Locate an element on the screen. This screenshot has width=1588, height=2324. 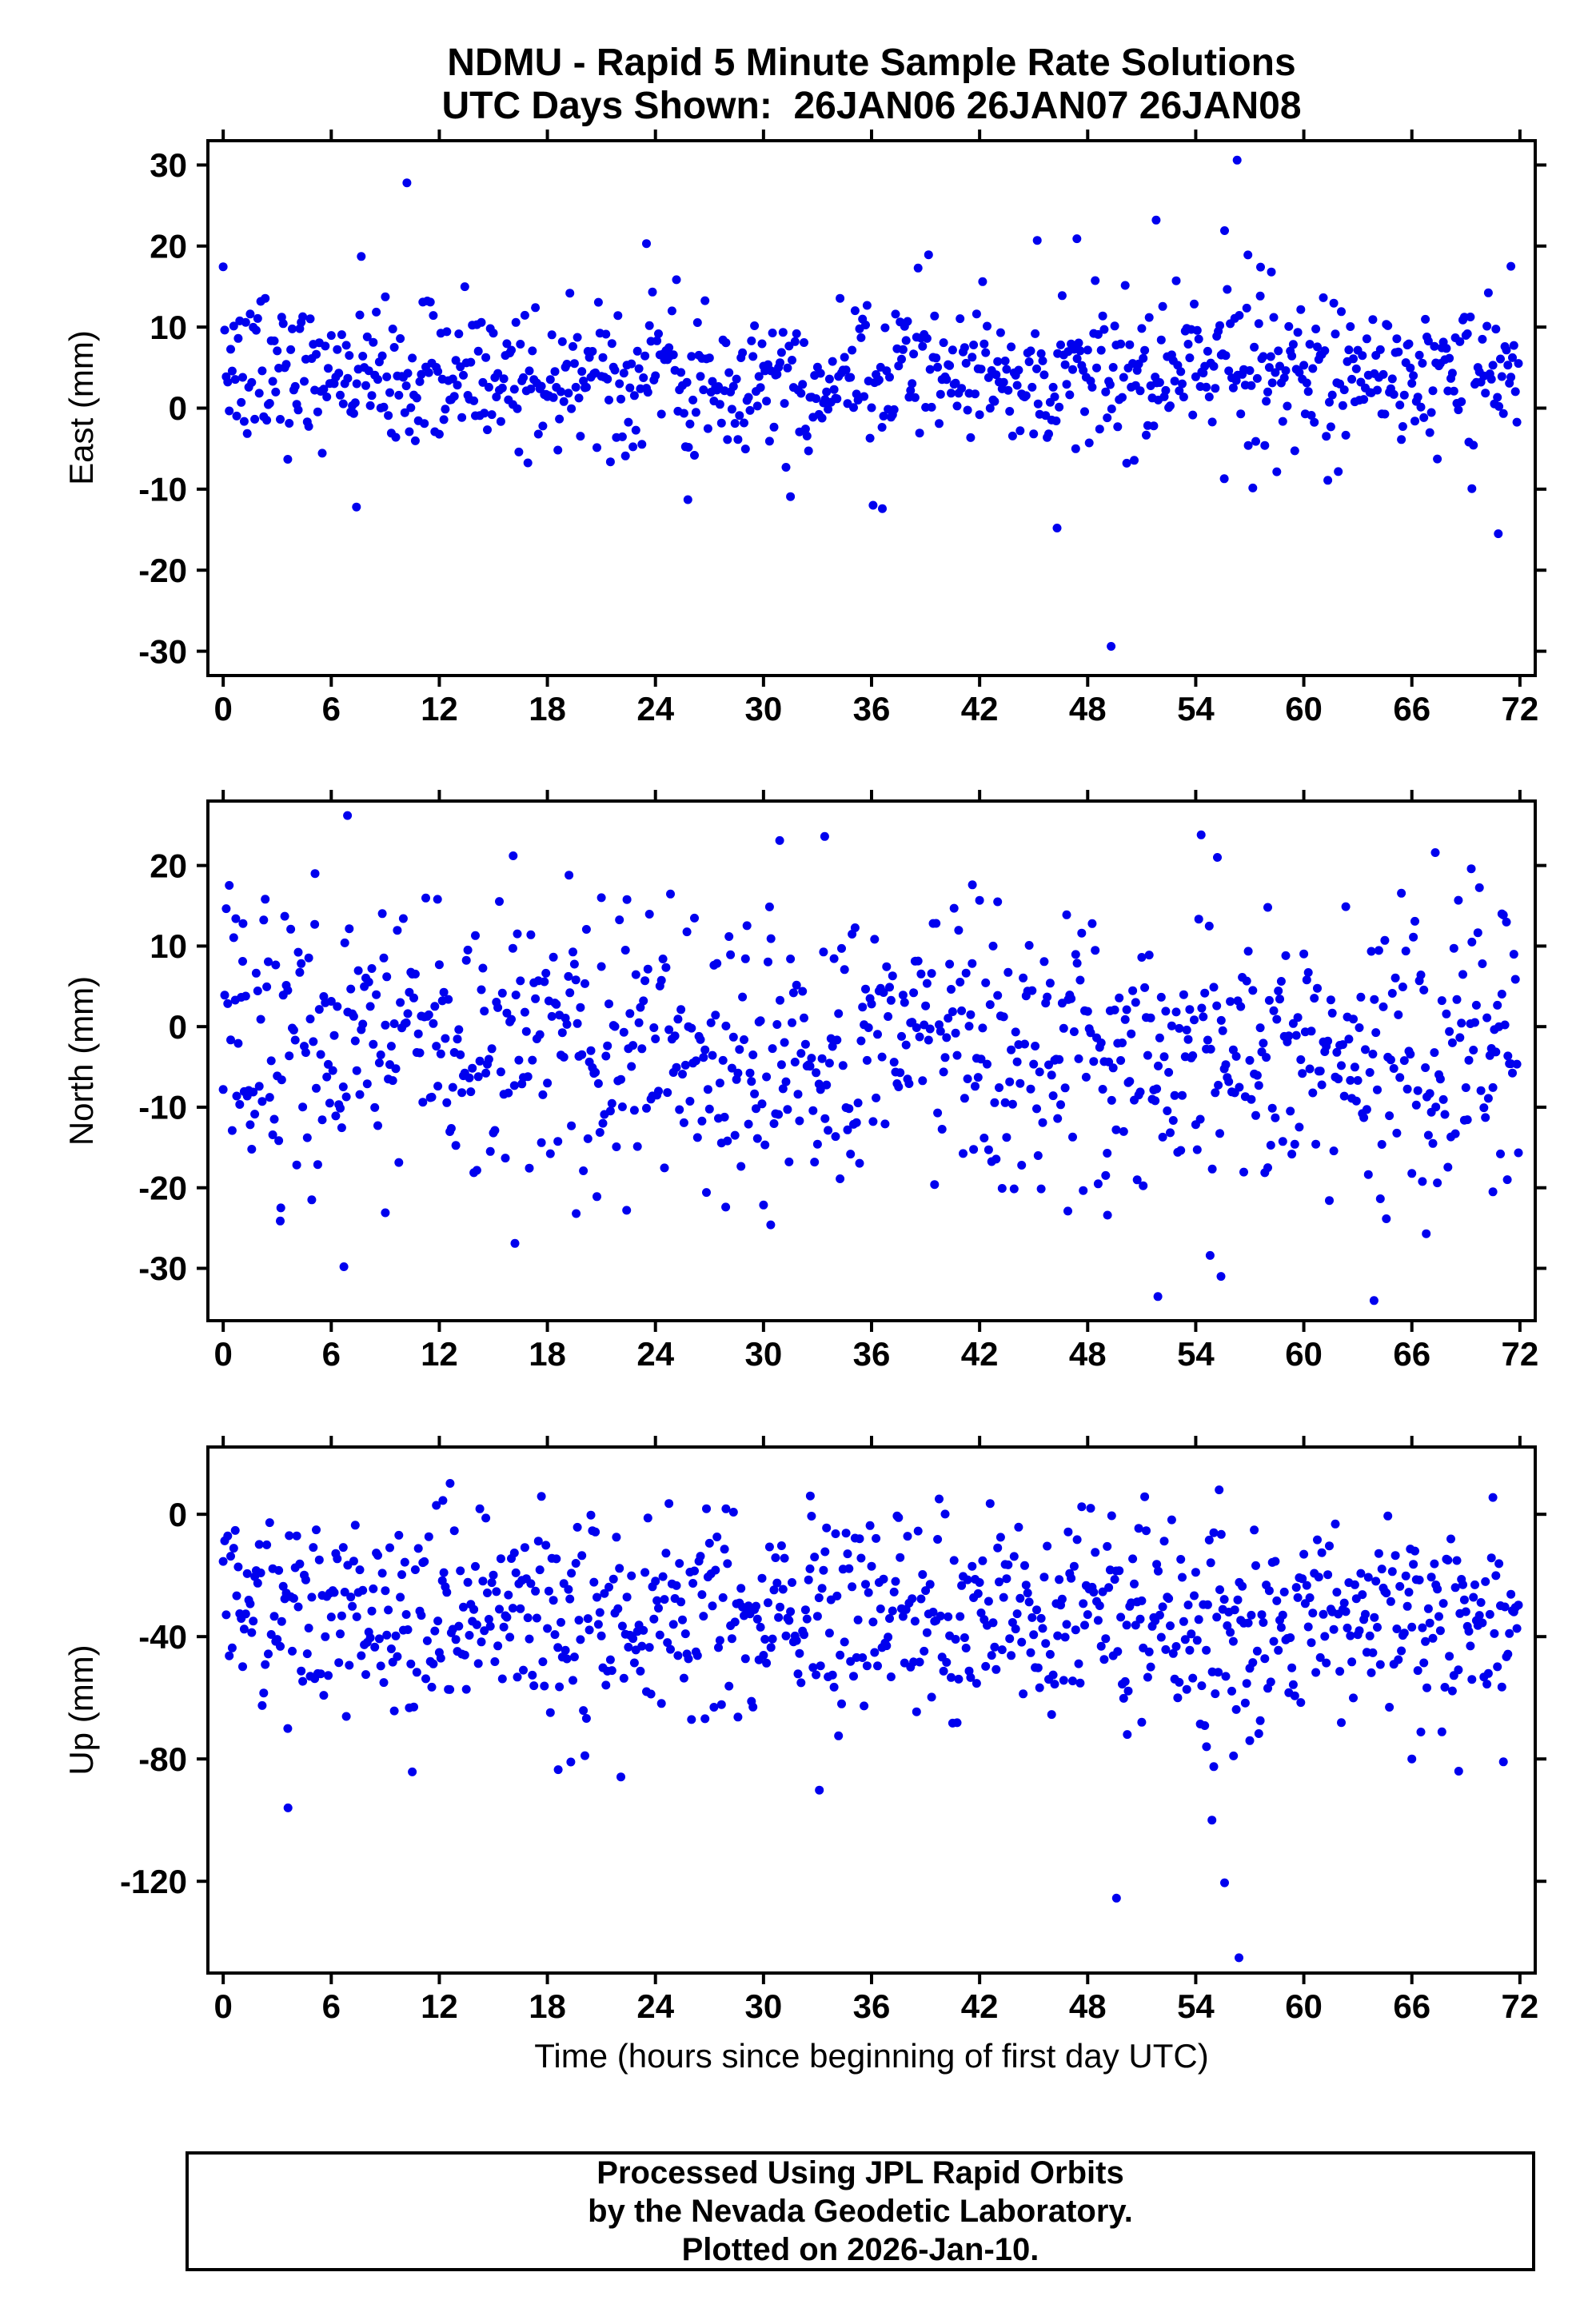
up-x-tick-label: 18 is located at coordinates (547, 2006).